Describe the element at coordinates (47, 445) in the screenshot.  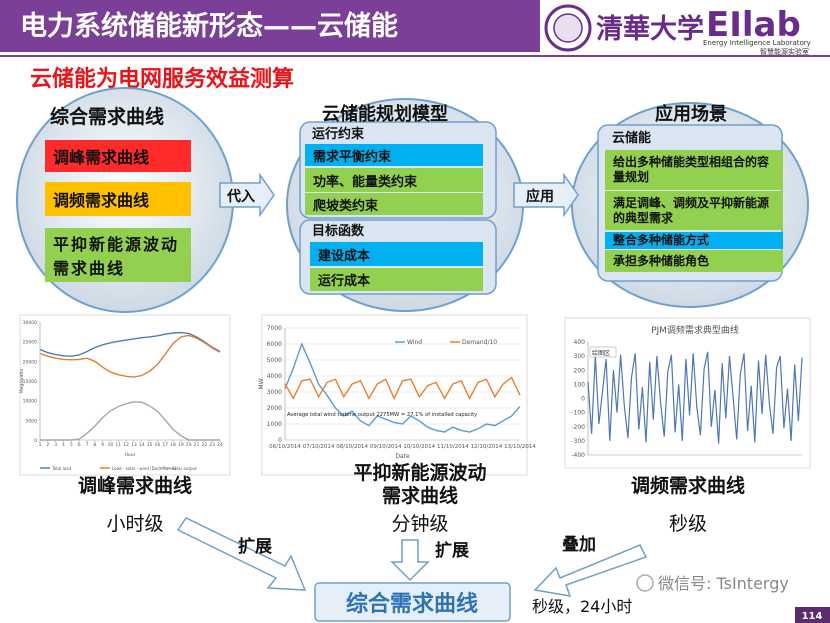
I see `x-tick-label: 2` at that location.